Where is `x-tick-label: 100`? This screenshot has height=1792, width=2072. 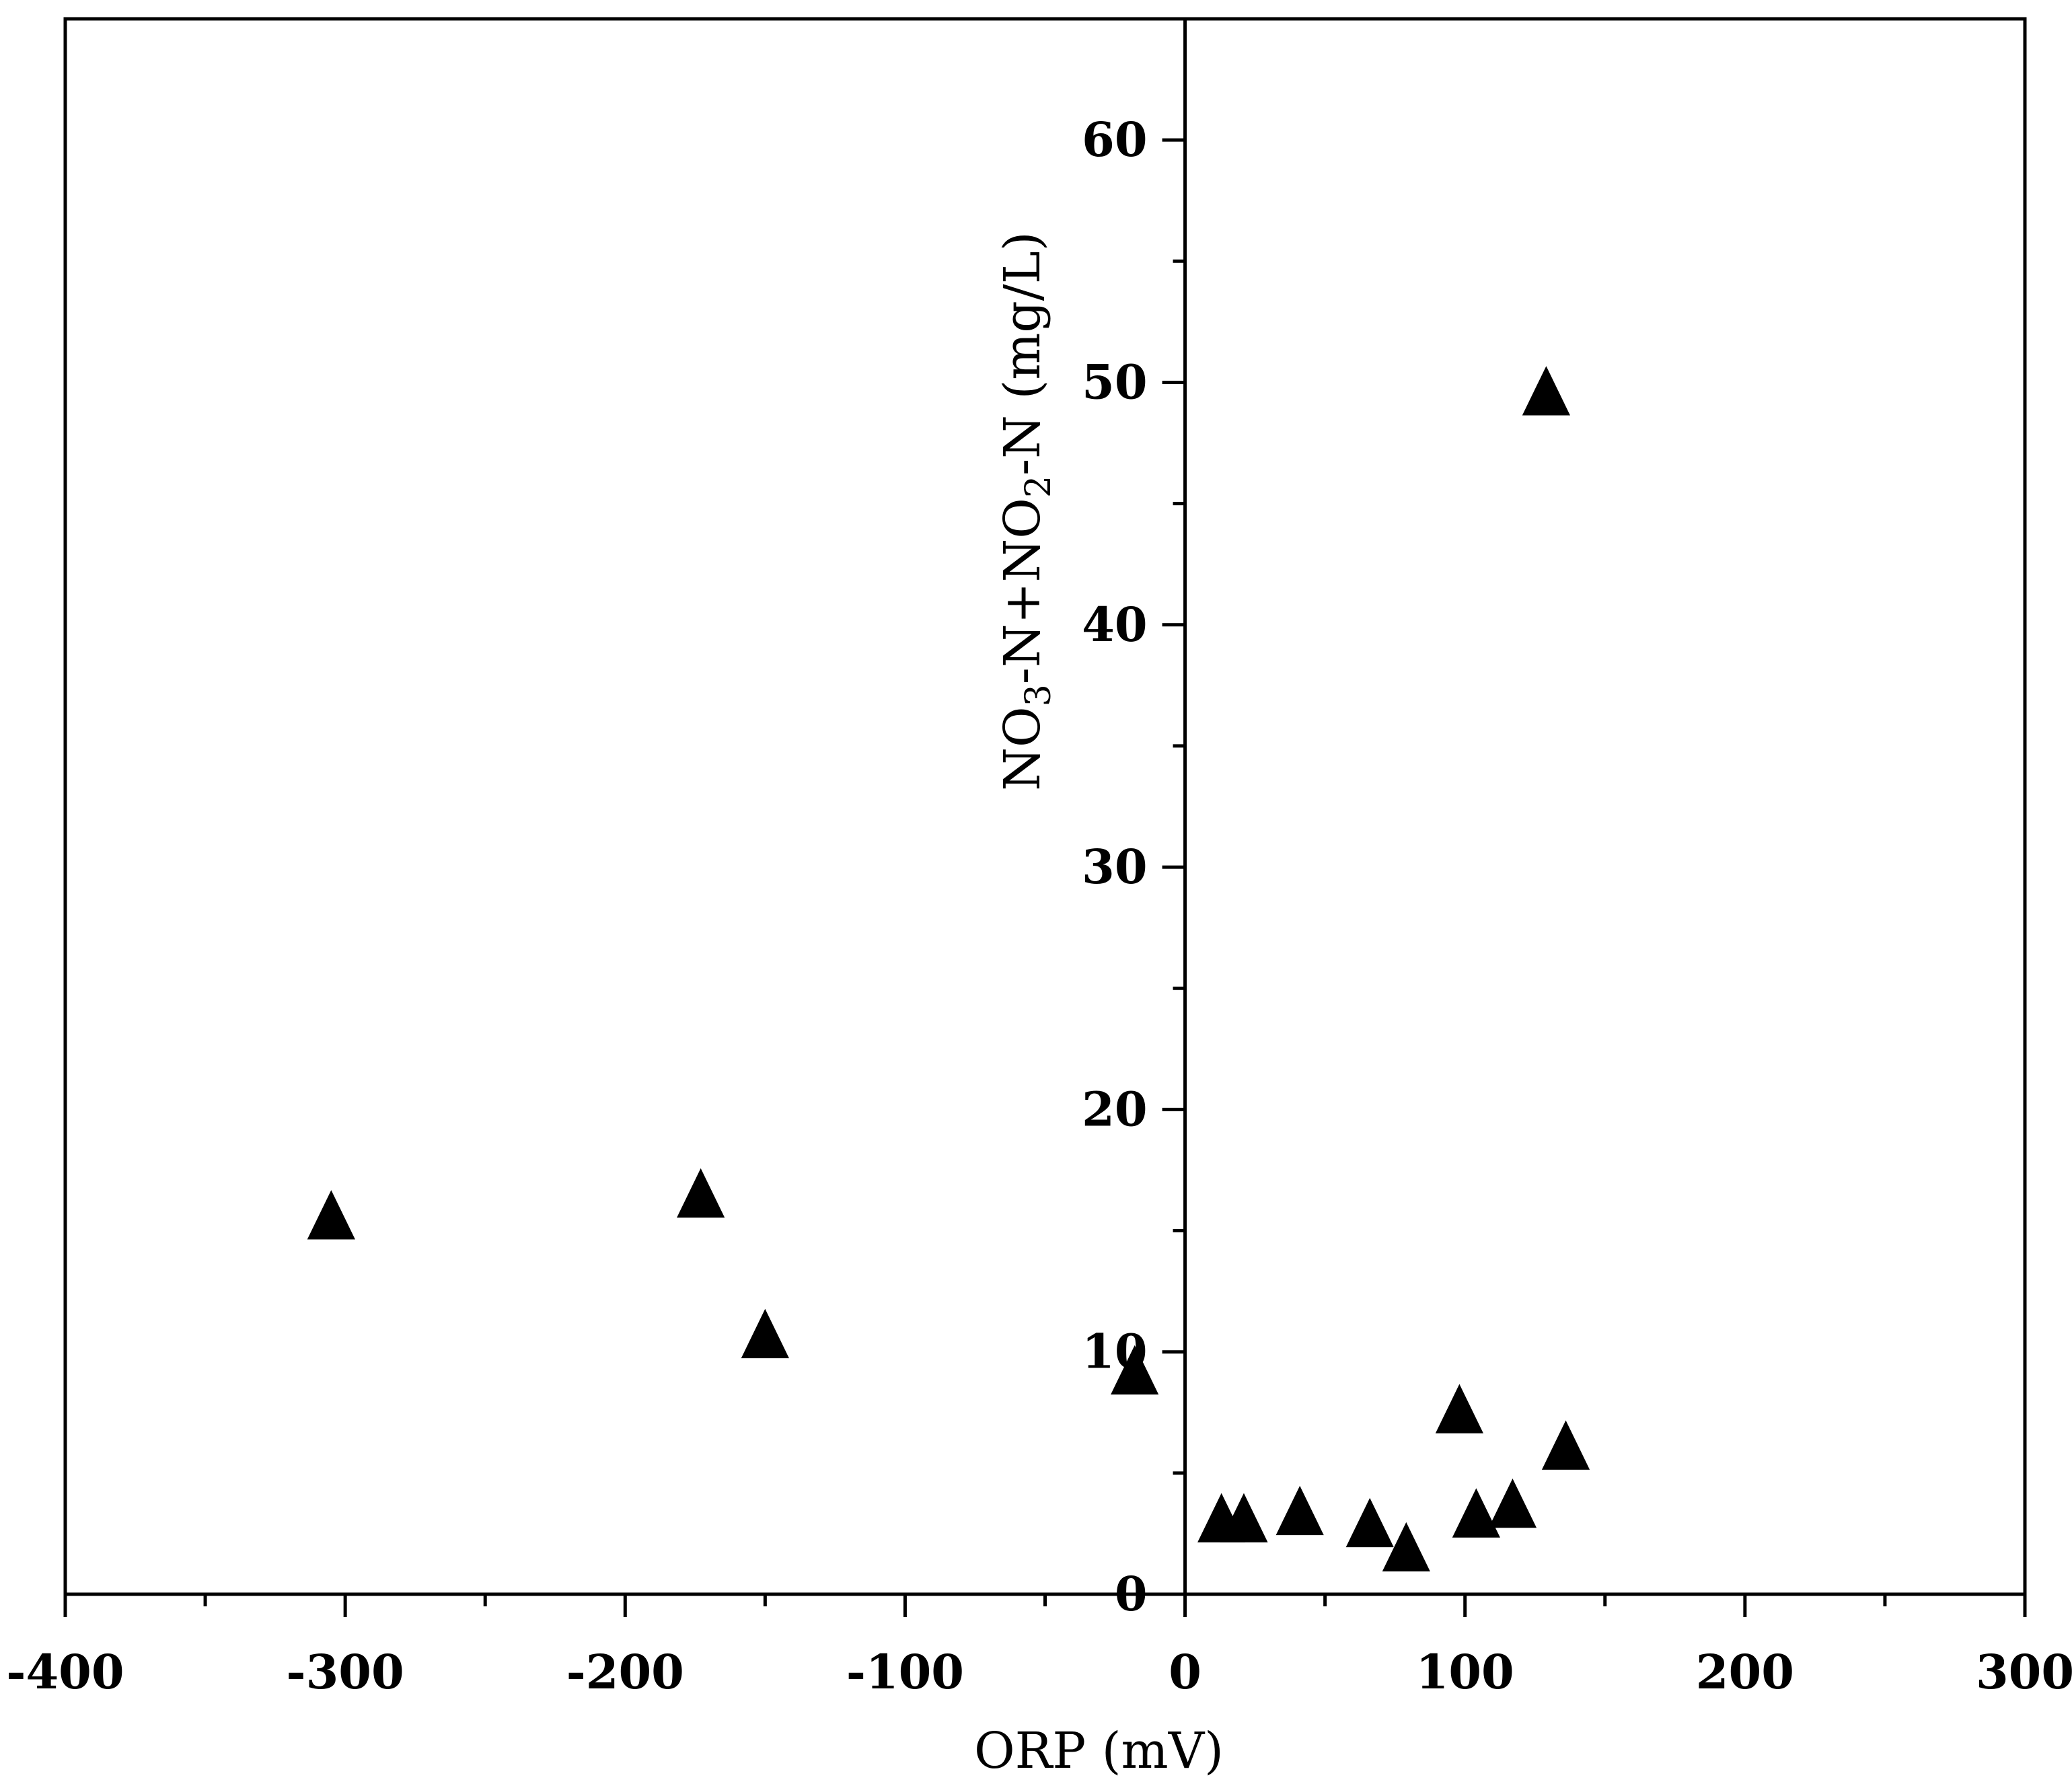 x-tick-label: 100 is located at coordinates (1465, 1672).